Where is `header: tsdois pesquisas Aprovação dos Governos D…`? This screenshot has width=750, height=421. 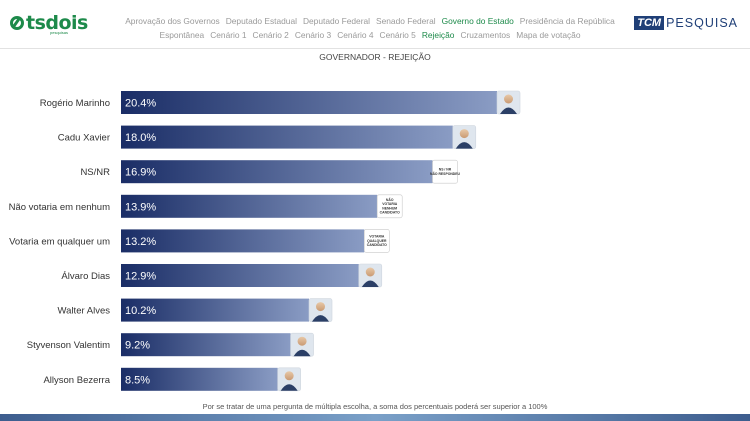
header: tsdois pesquisas Aprovação dos Governos D… is located at coordinates (375, 24).